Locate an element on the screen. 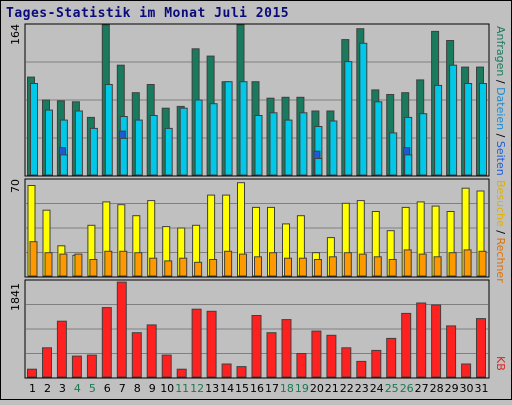  x-tick-label-day-26: 26 is located at coordinates (406, 388).